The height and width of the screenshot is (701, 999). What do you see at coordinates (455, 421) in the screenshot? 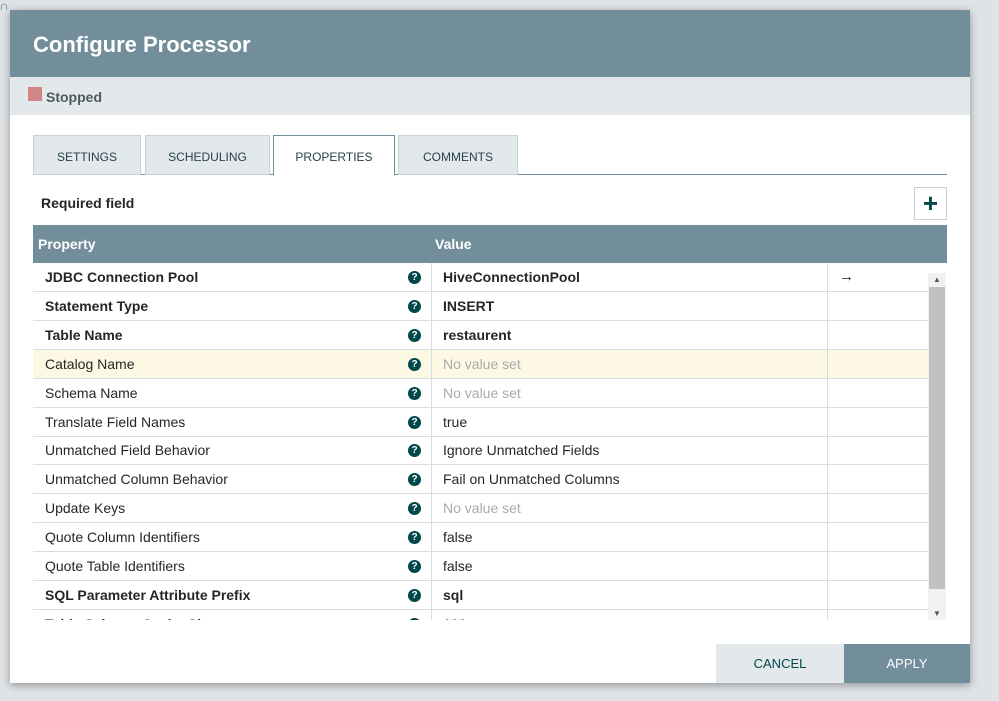
I see `property-value: true` at bounding box center [455, 421].